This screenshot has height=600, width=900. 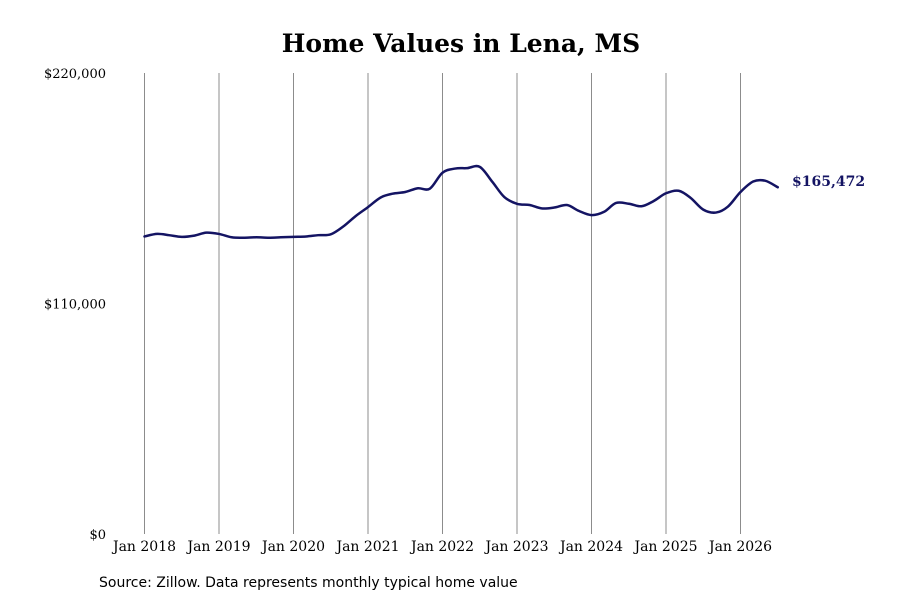 I want to click on x-tick-label: Jan 2018, so click(x=143, y=547).